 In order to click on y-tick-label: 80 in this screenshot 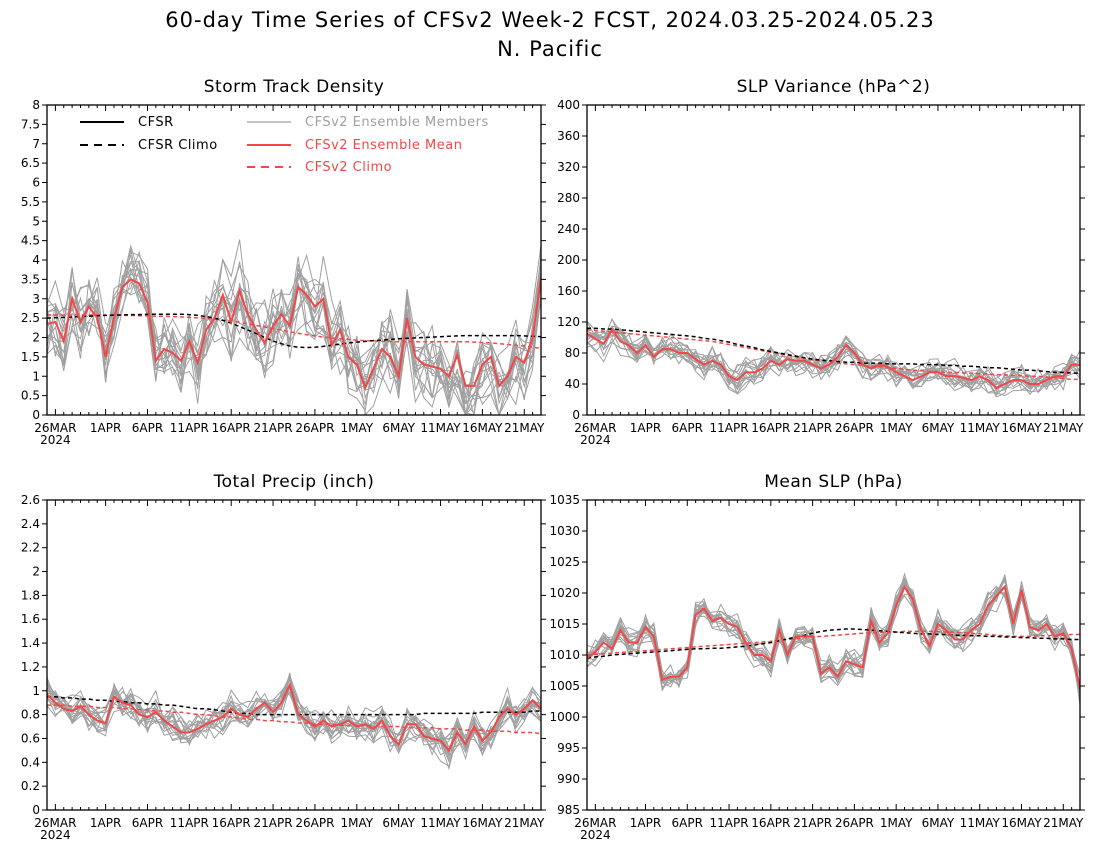, I will do `click(572, 353)`.